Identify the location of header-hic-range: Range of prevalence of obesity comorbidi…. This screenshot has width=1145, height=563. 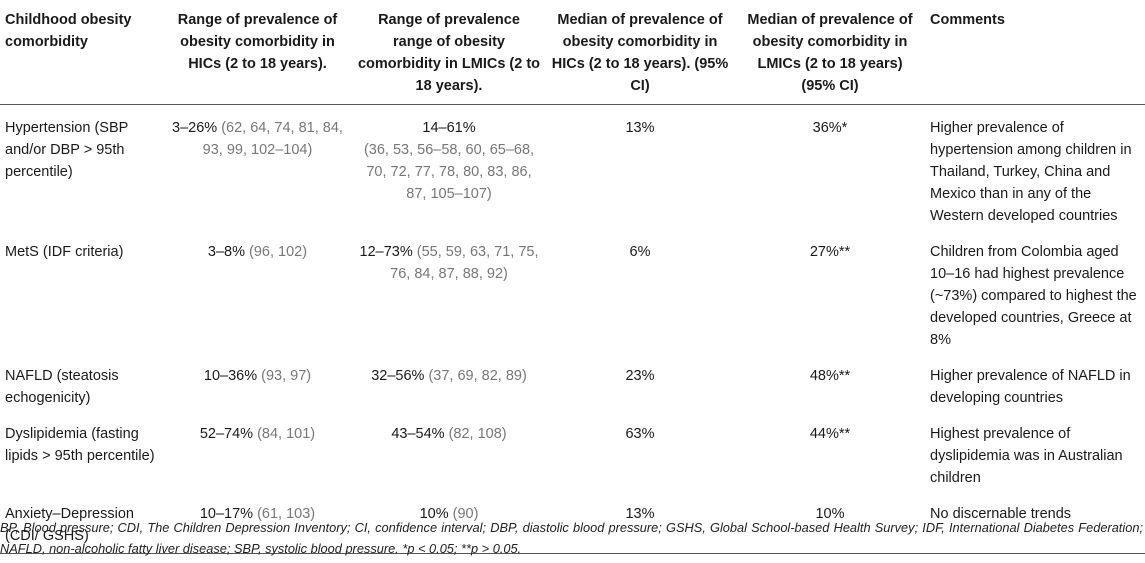
(257, 52).